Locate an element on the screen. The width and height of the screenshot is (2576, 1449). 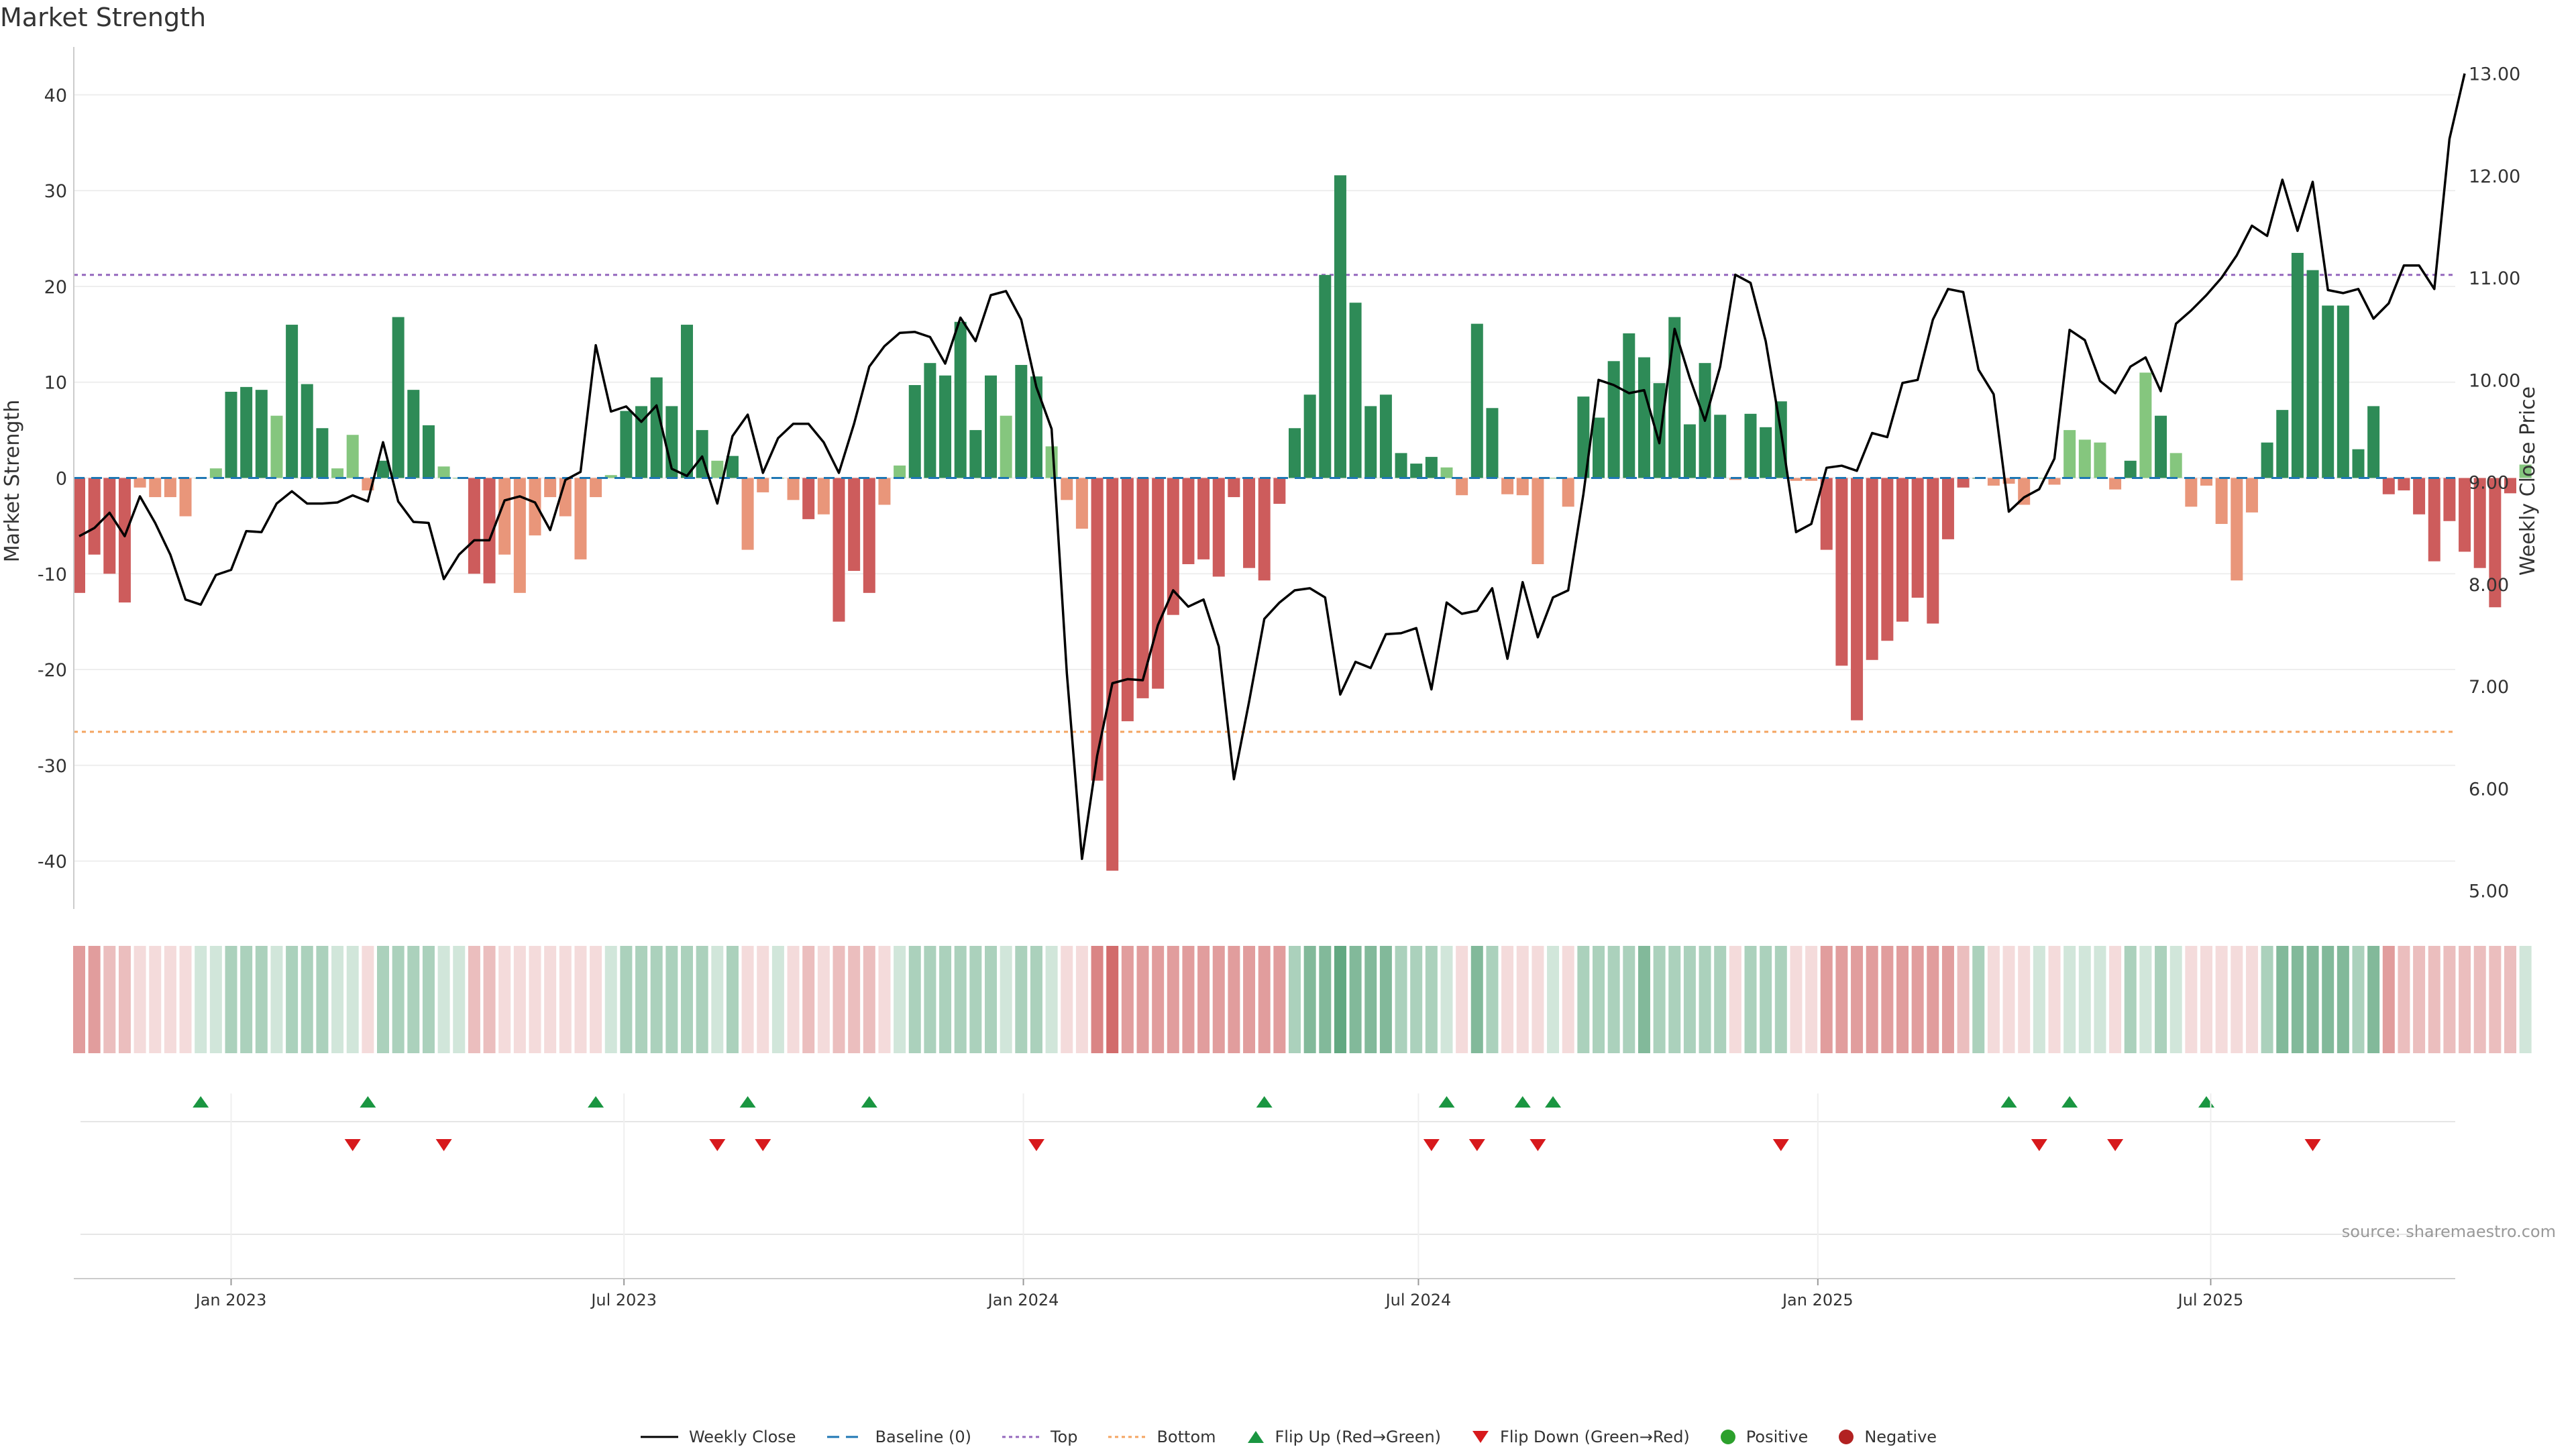
legend-item-negative: Negative is located at coordinates (1887, 1437).